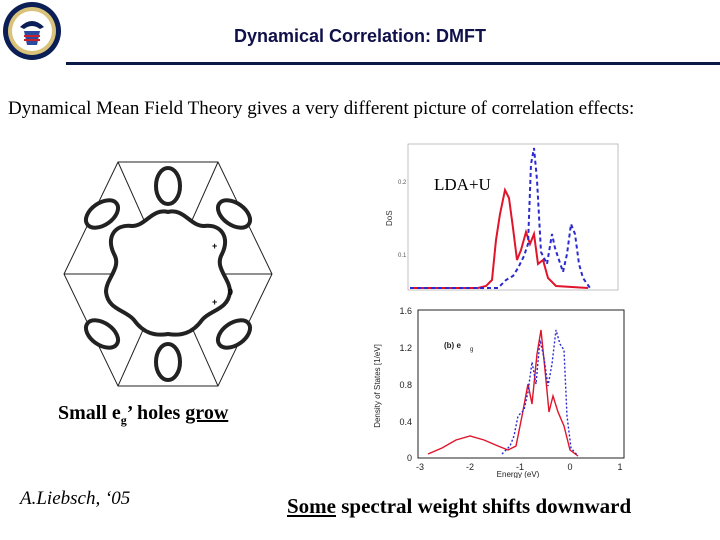 The width and height of the screenshot is (720, 540). Describe the element at coordinates (389, 218) in the screenshot. I see `y-axis-label: DoS` at that location.